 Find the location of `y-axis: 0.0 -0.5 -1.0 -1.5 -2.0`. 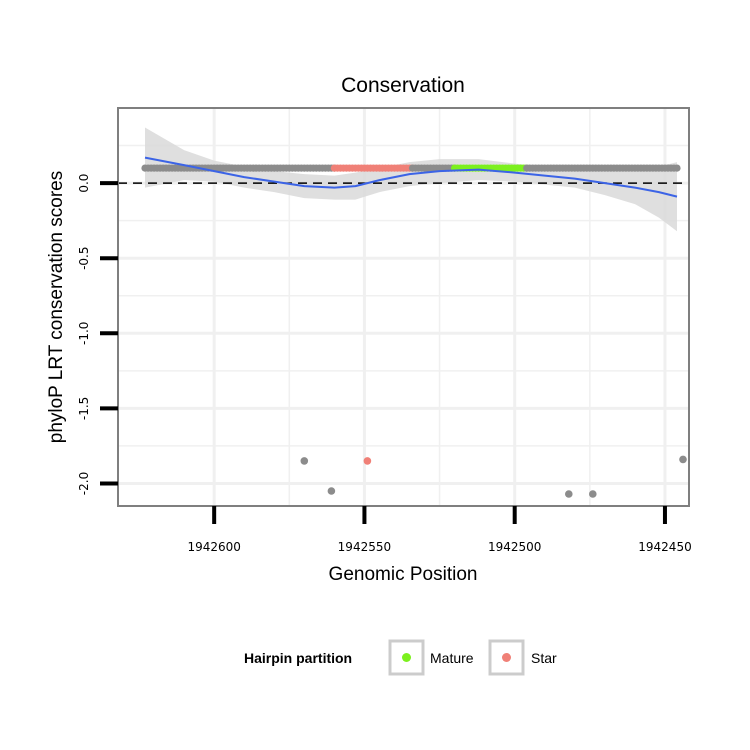

y-axis: 0.0 -0.5 -1.0 -1.5 -2.0 is located at coordinates (97, 334).